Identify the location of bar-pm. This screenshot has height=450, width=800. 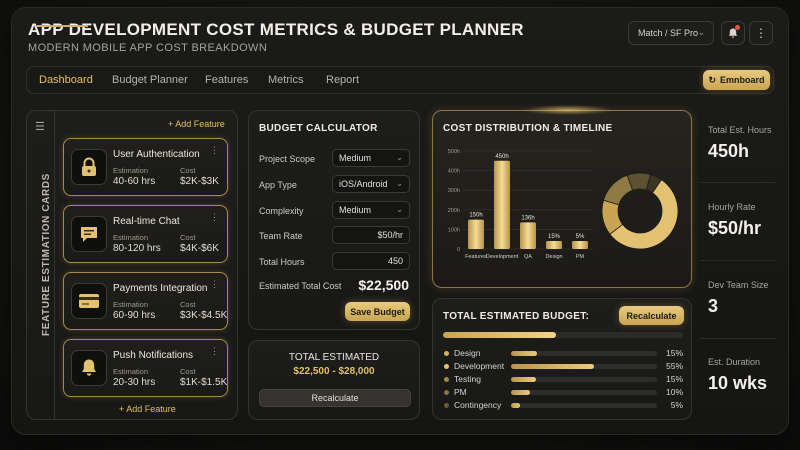
(580, 245).